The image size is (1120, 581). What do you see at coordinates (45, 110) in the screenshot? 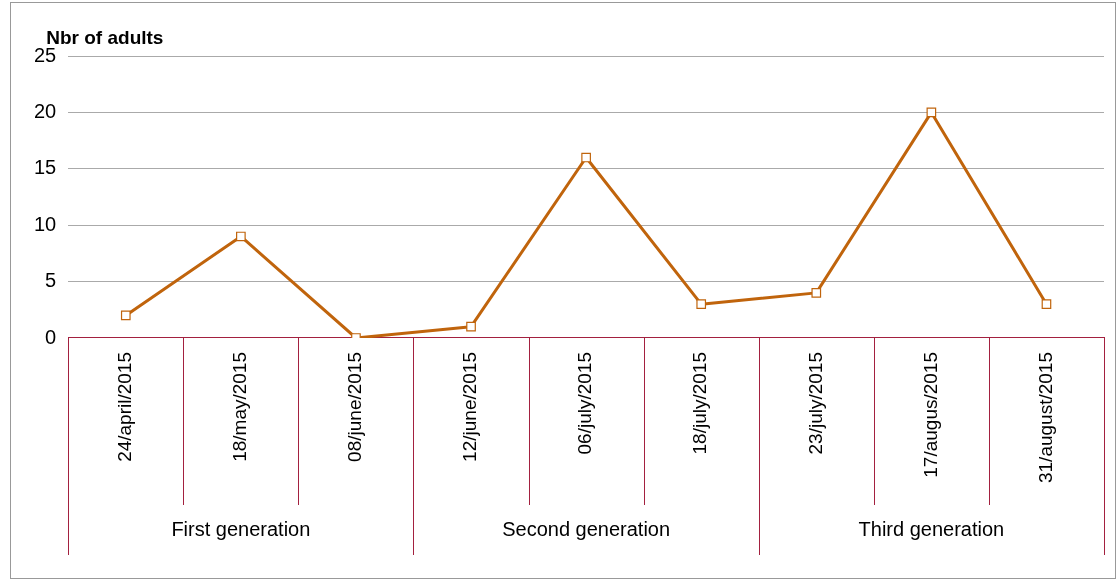
I see `y-tick-label: 20` at bounding box center [45, 110].